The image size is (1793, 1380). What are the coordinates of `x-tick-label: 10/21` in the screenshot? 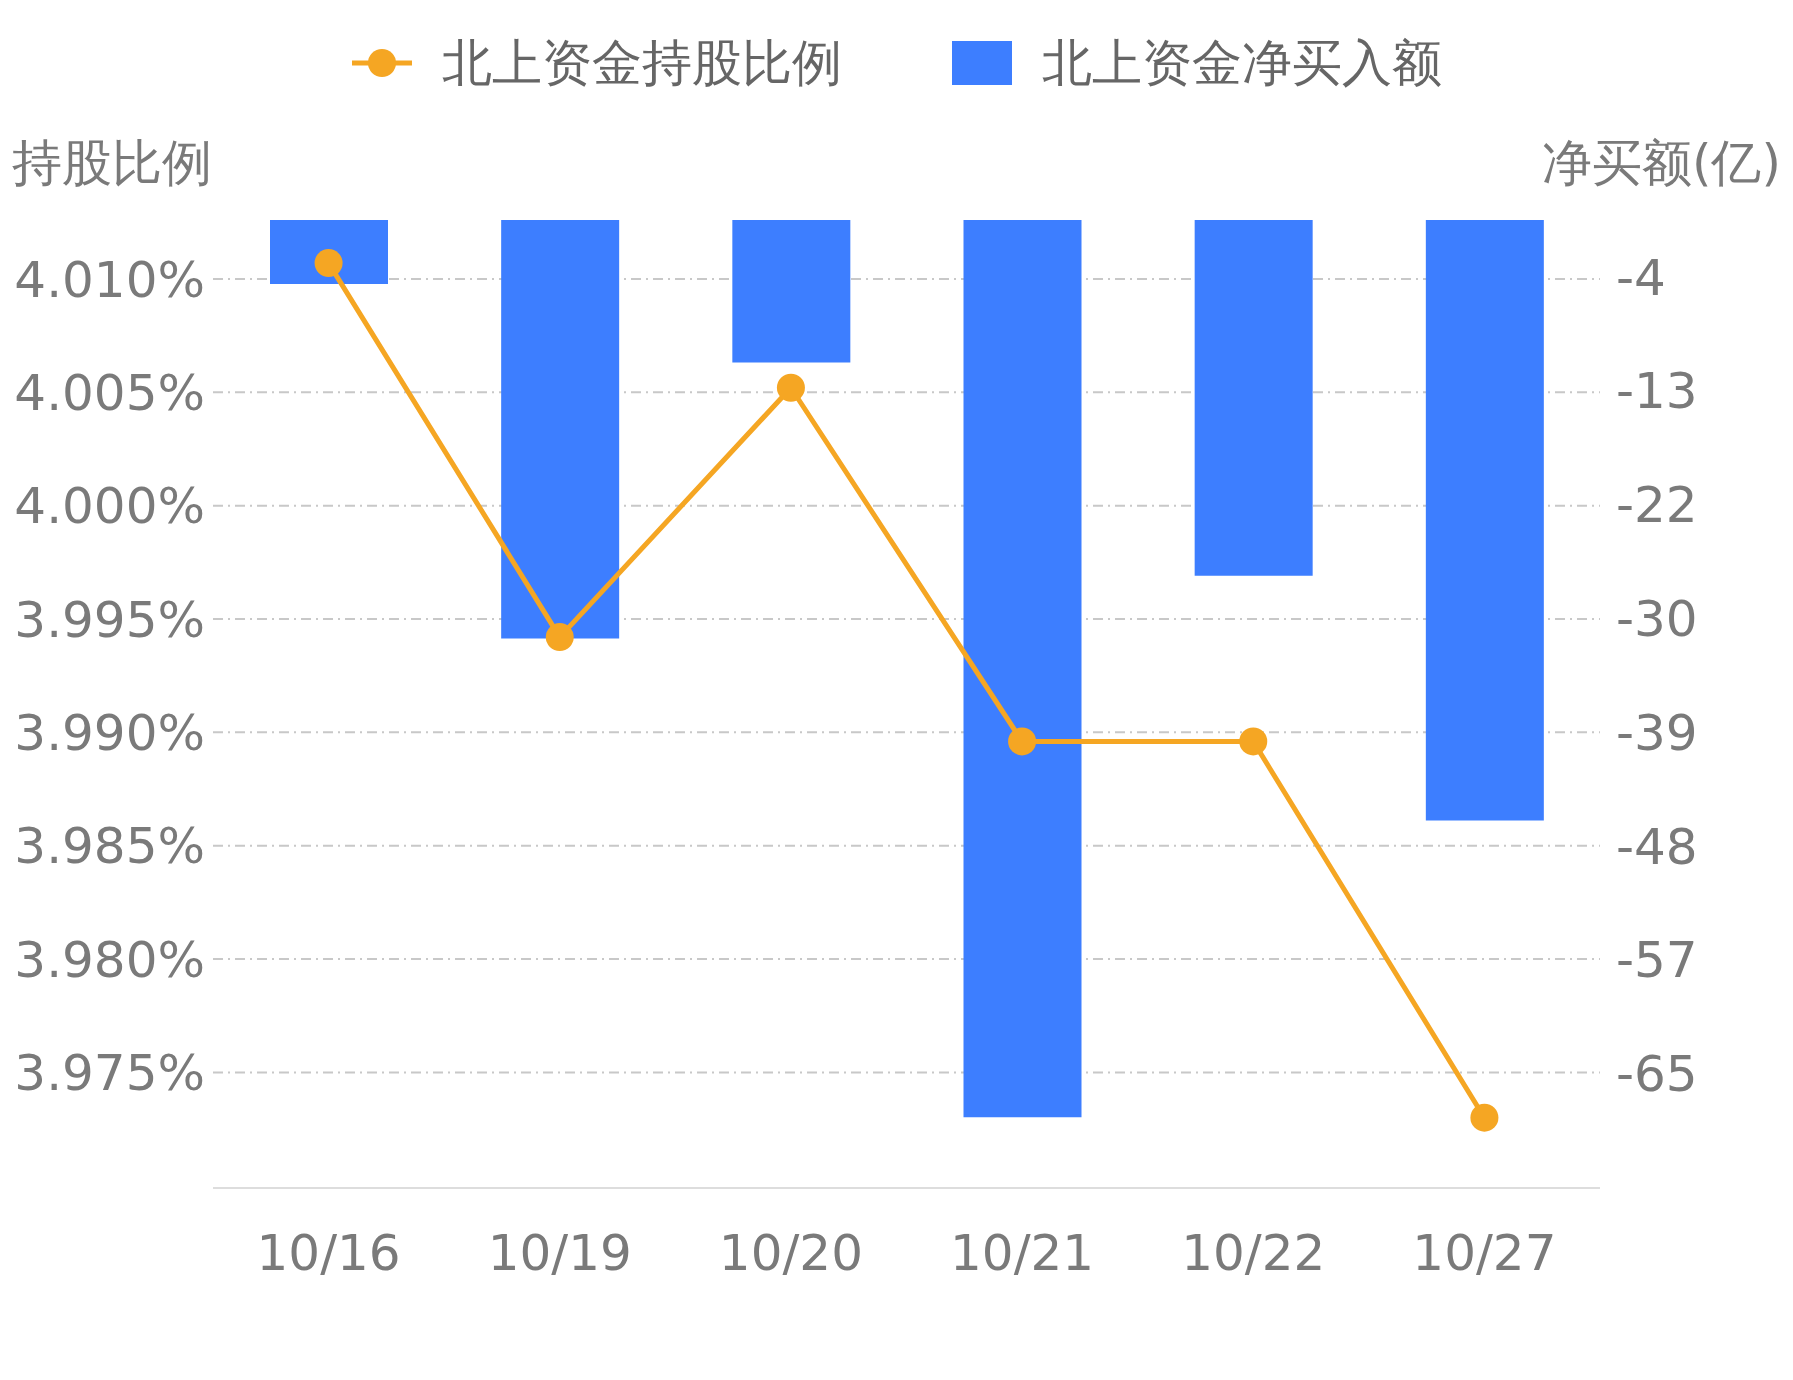 It's located at (1022, 1252).